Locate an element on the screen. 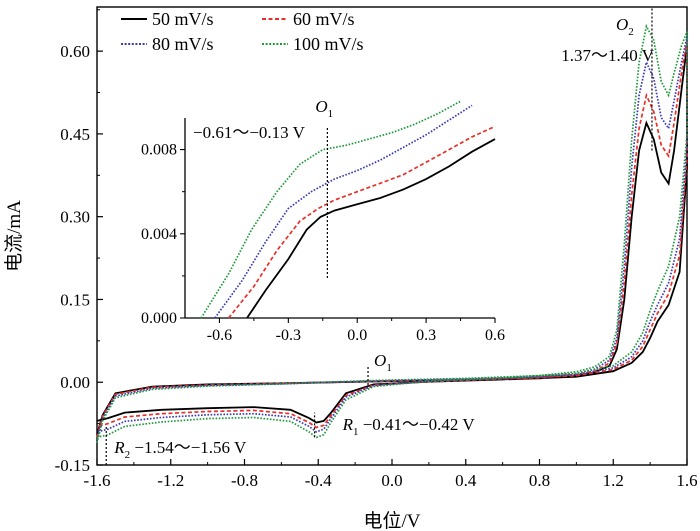 This screenshot has height=531, width=700. y-tick-label: 0.60 is located at coordinates (75, 51).